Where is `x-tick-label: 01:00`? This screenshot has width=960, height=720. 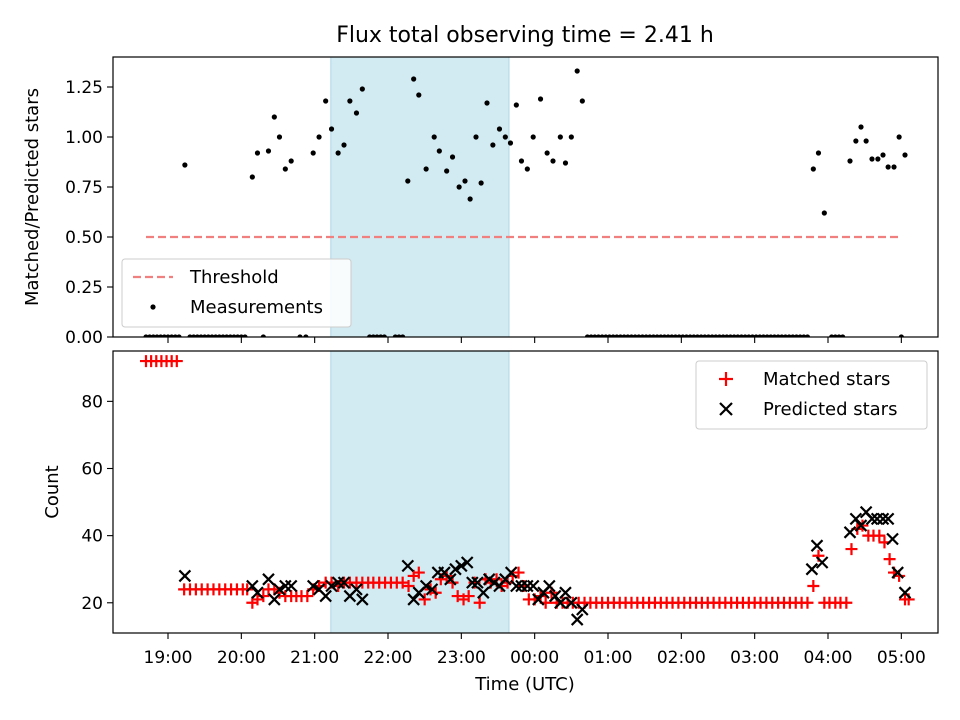 x-tick-label: 01:00 is located at coordinates (608, 658).